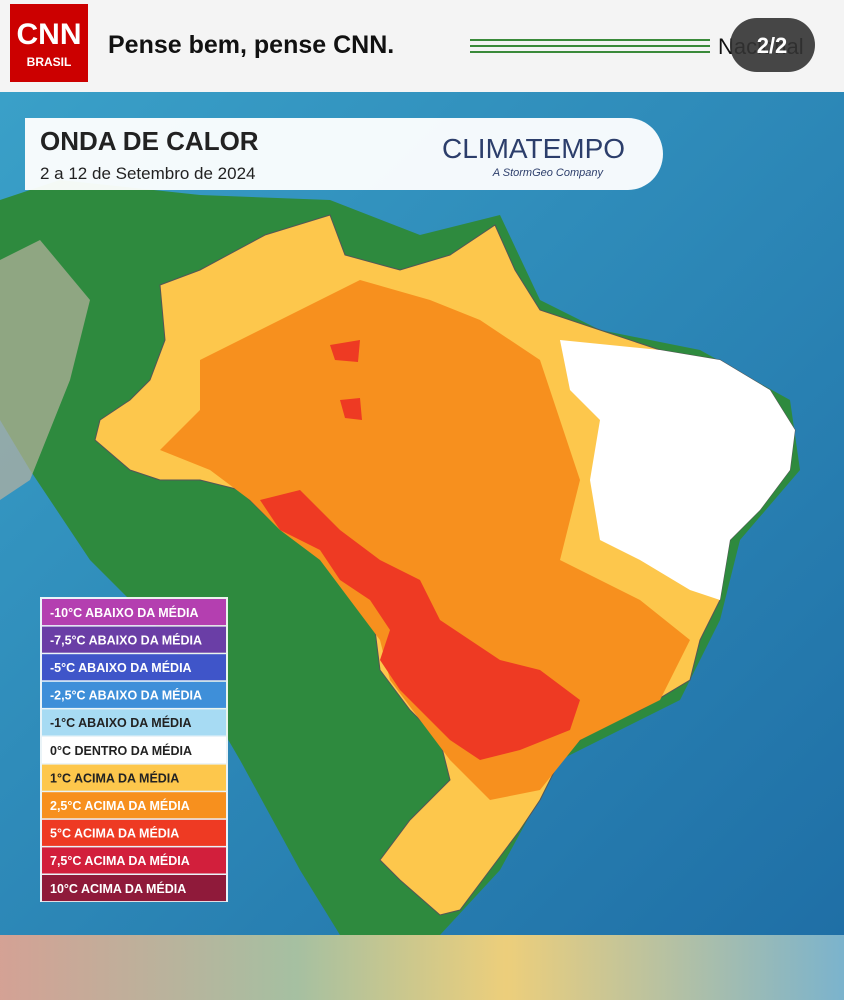  I want to click on logo-subtext: BRASIL, so click(49, 62).